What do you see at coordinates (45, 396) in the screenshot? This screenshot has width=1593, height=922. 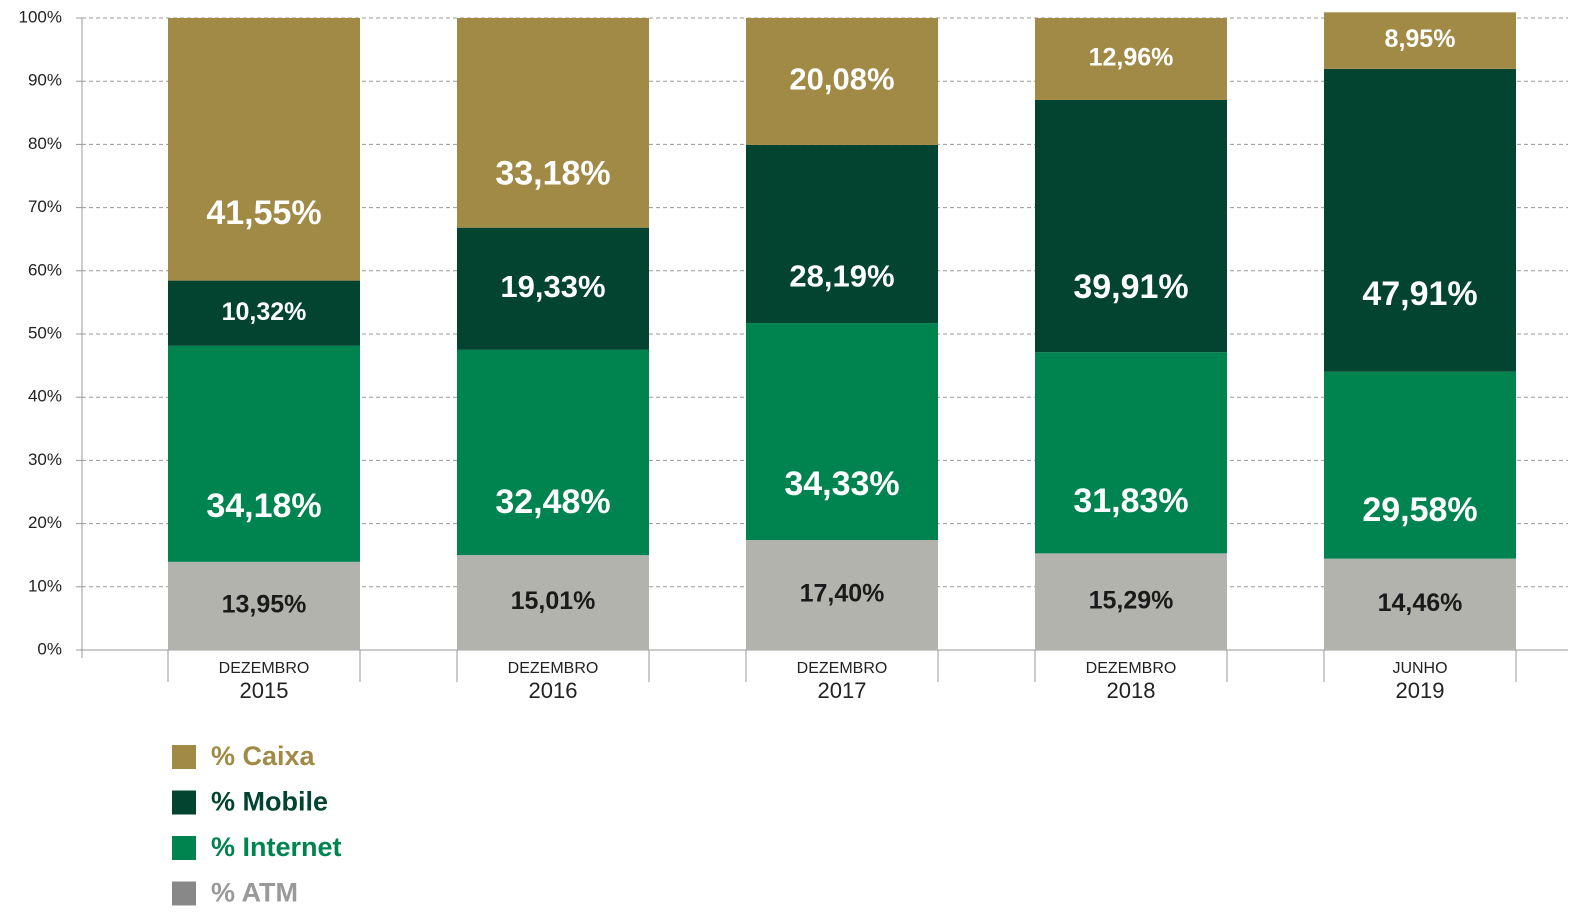 I see `y-tick-label: 40%` at bounding box center [45, 396].